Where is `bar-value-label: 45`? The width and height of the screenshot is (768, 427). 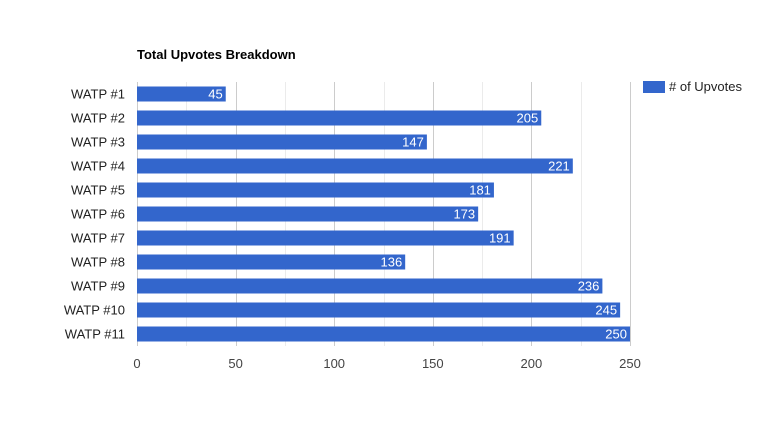
bar-value-label: 45 is located at coordinates (215, 94).